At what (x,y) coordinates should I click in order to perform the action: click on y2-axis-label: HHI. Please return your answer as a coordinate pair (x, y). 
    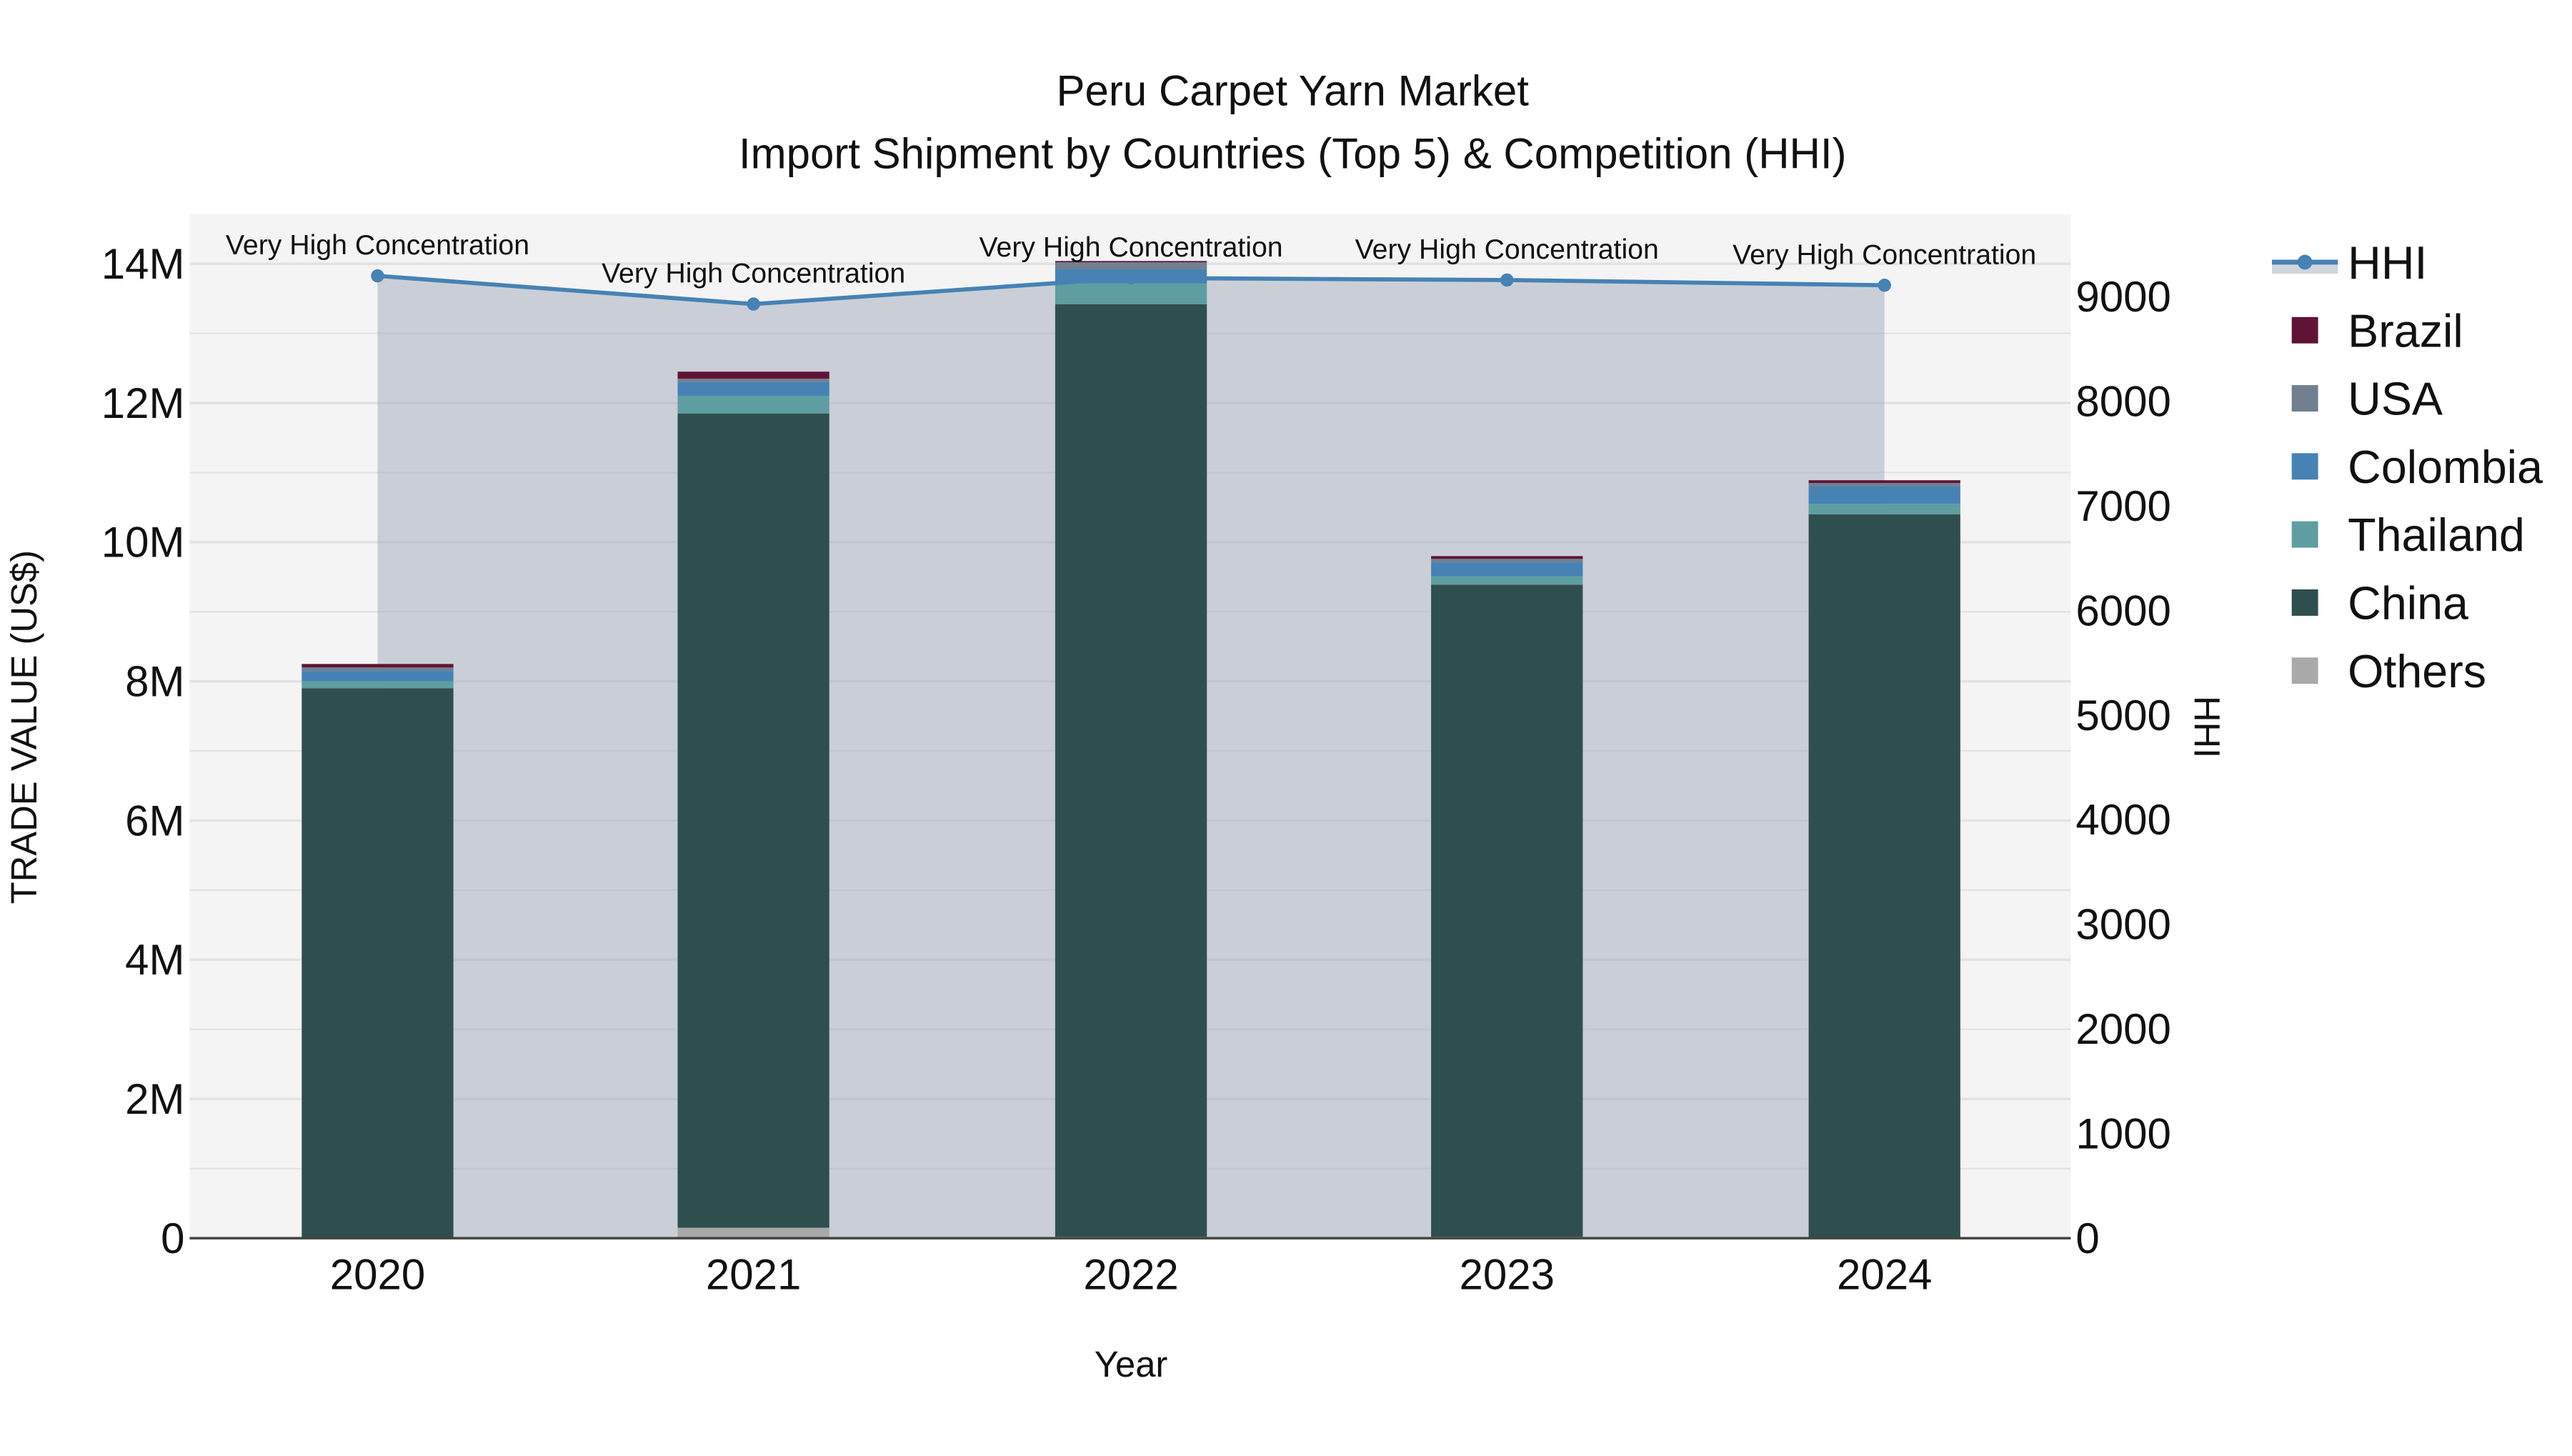
    Looking at the image, I should click on (2207, 727).